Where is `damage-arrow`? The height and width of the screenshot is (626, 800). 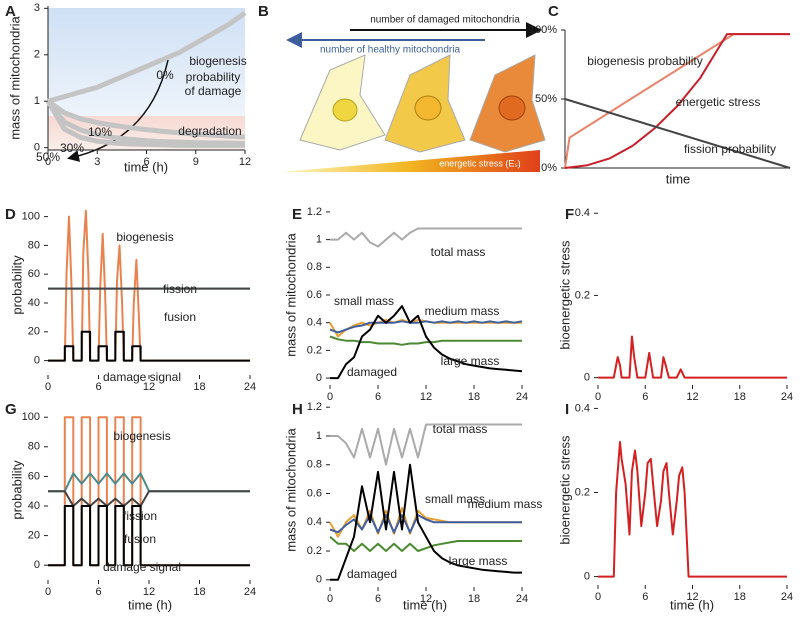 damage-arrow is located at coordinates (118, 110).